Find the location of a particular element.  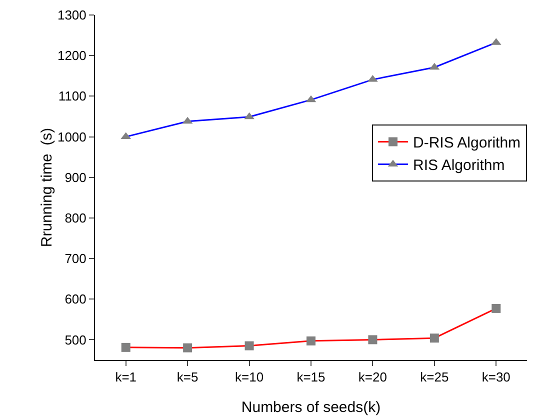

x-tick-label: k=20 is located at coordinates (372, 377).